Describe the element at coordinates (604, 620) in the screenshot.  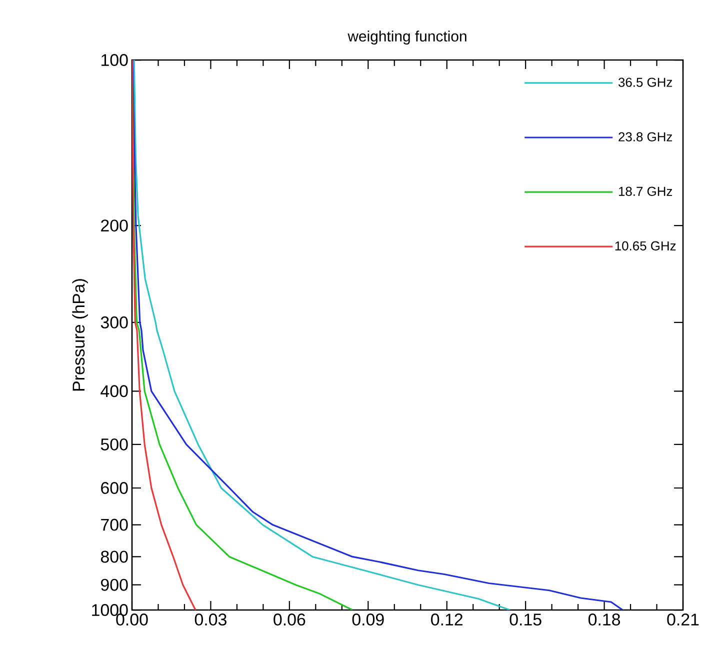
I see `x-tick-label: 0.18` at that location.